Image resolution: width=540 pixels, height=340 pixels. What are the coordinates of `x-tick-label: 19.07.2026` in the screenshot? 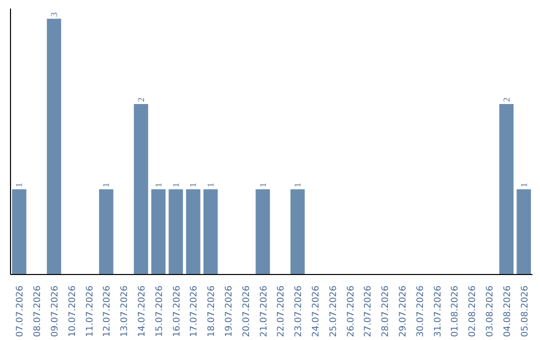 It's located at (229, 311).